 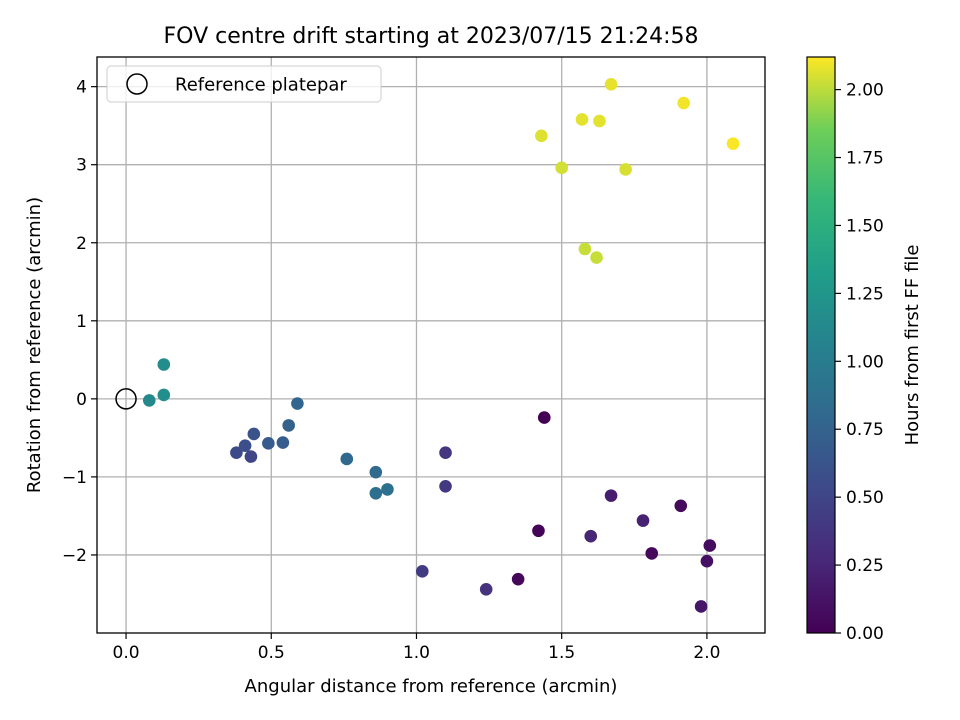 What do you see at coordinates (431, 686) in the screenshot?
I see `x-axis-label: Angular distance from reference (arcmin)` at bounding box center [431, 686].